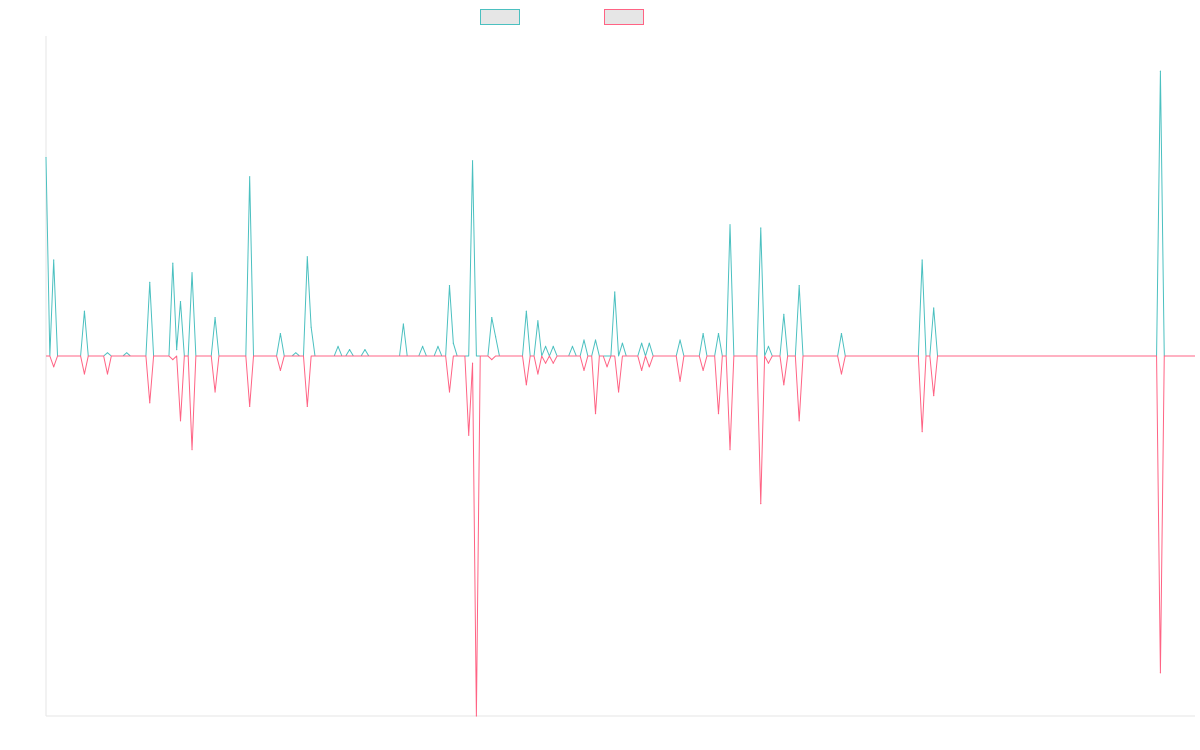 The width and height of the screenshot is (1200, 750). Describe the element at coordinates (600, 18) in the screenshot. I see `chart-legend` at that location.